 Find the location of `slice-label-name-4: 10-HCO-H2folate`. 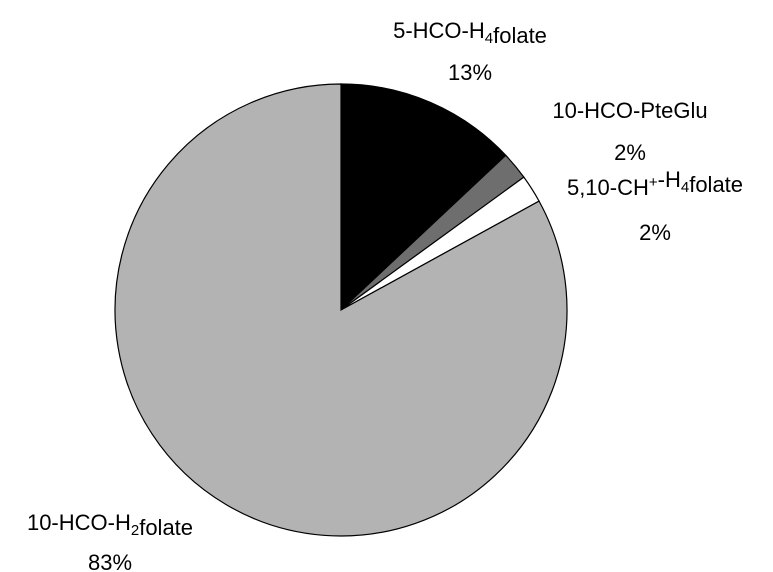

slice-label-name-4: 10-HCO-H2folate is located at coordinates (110, 525).